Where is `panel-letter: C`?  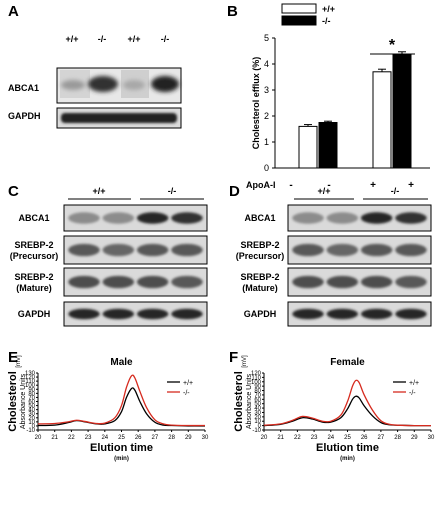
panel-letter: C is located at coordinates (13, 191).